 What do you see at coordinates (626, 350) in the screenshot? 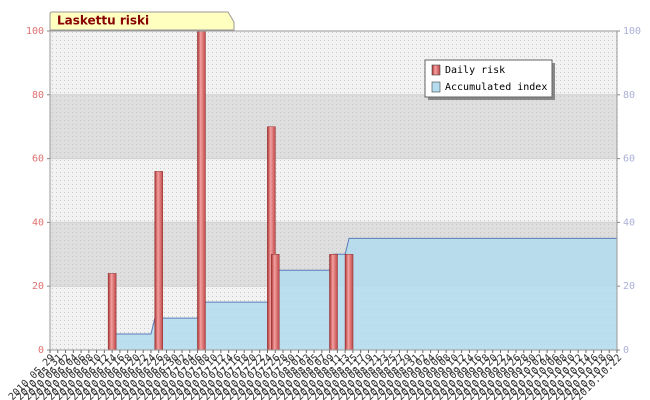
I see `y2-tick-label: 0` at bounding box center [626, 350].